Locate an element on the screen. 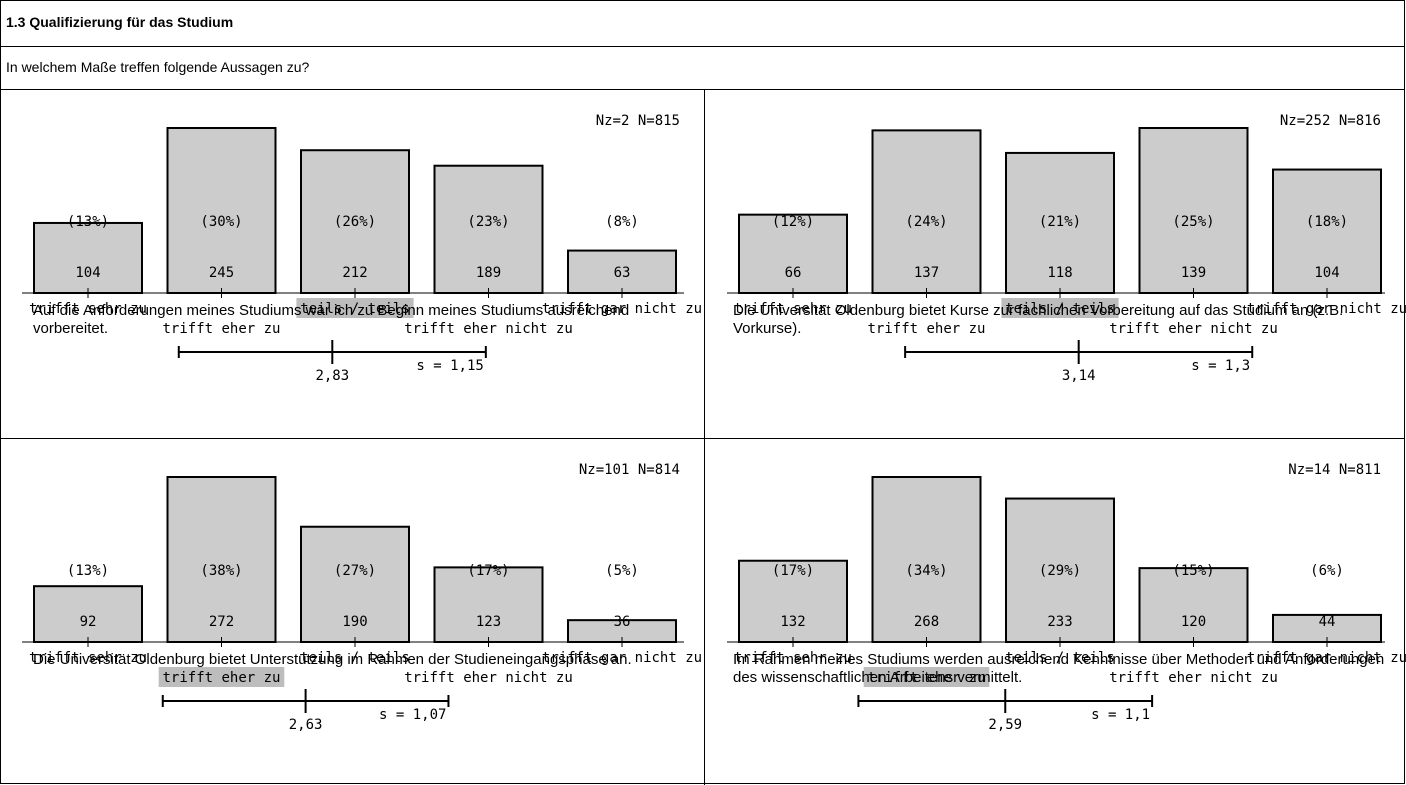  count-label: 92 is located at coordinates (88, 622).